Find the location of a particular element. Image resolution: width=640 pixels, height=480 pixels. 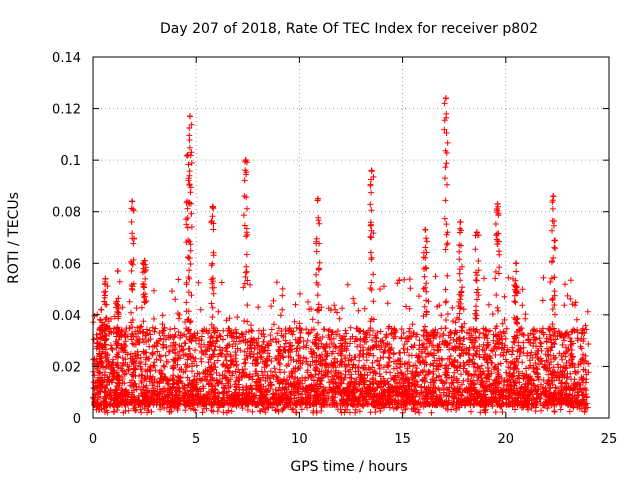

y-tick-label: 0 is located at coordinates (77, 419).